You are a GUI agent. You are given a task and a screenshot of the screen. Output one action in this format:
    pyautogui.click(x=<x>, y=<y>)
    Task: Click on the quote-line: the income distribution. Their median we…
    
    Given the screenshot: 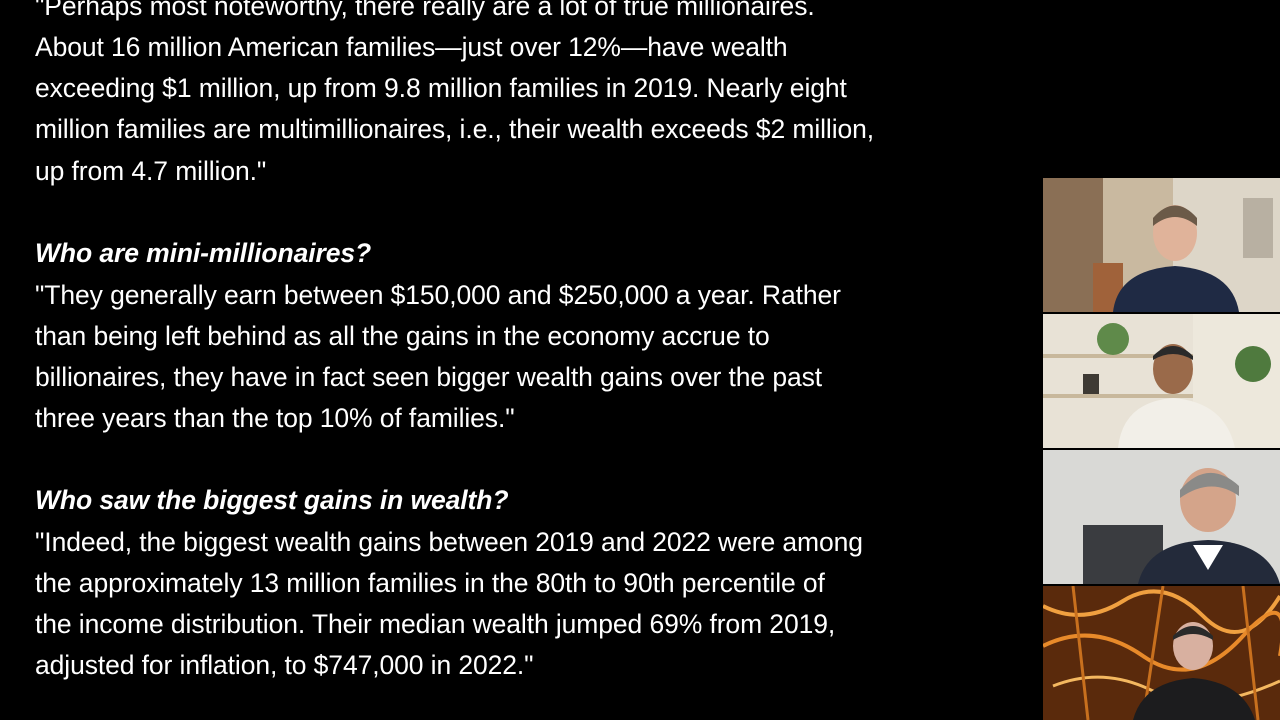 What is the action you would take?
    pyautogui.click(x=435, y=624)
    